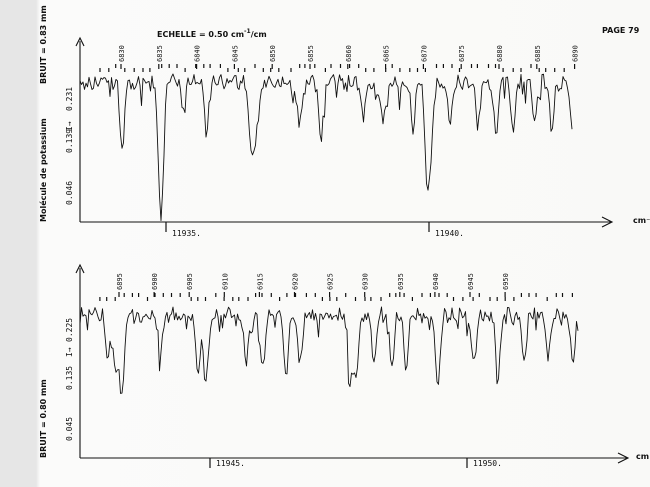 The image size is (650, 487). Describe the element at coordinates (122, 53) in the screenshot. I see `line-number-label: 6830` at that location.